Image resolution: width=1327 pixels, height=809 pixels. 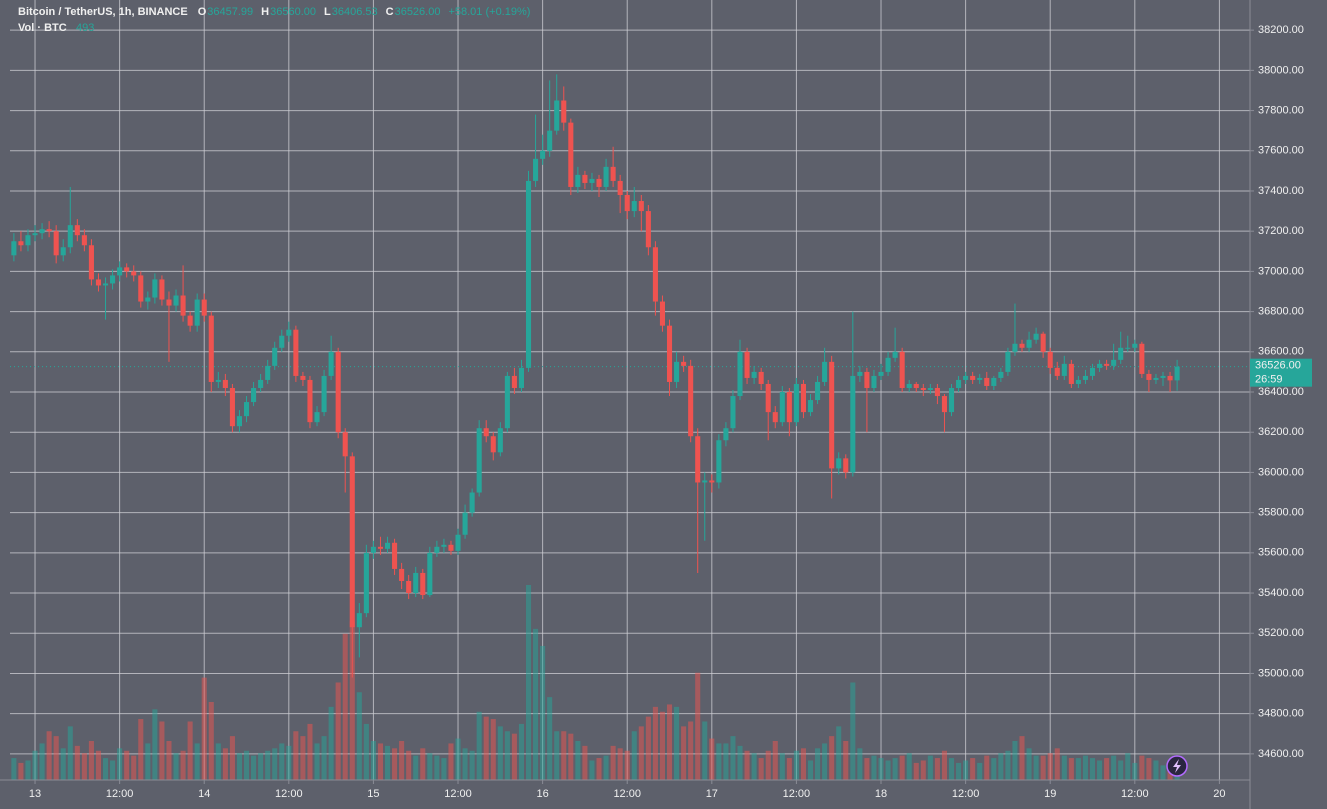 I want to click on y-tick-label: 34800.00, so click(x=1281, y=714).